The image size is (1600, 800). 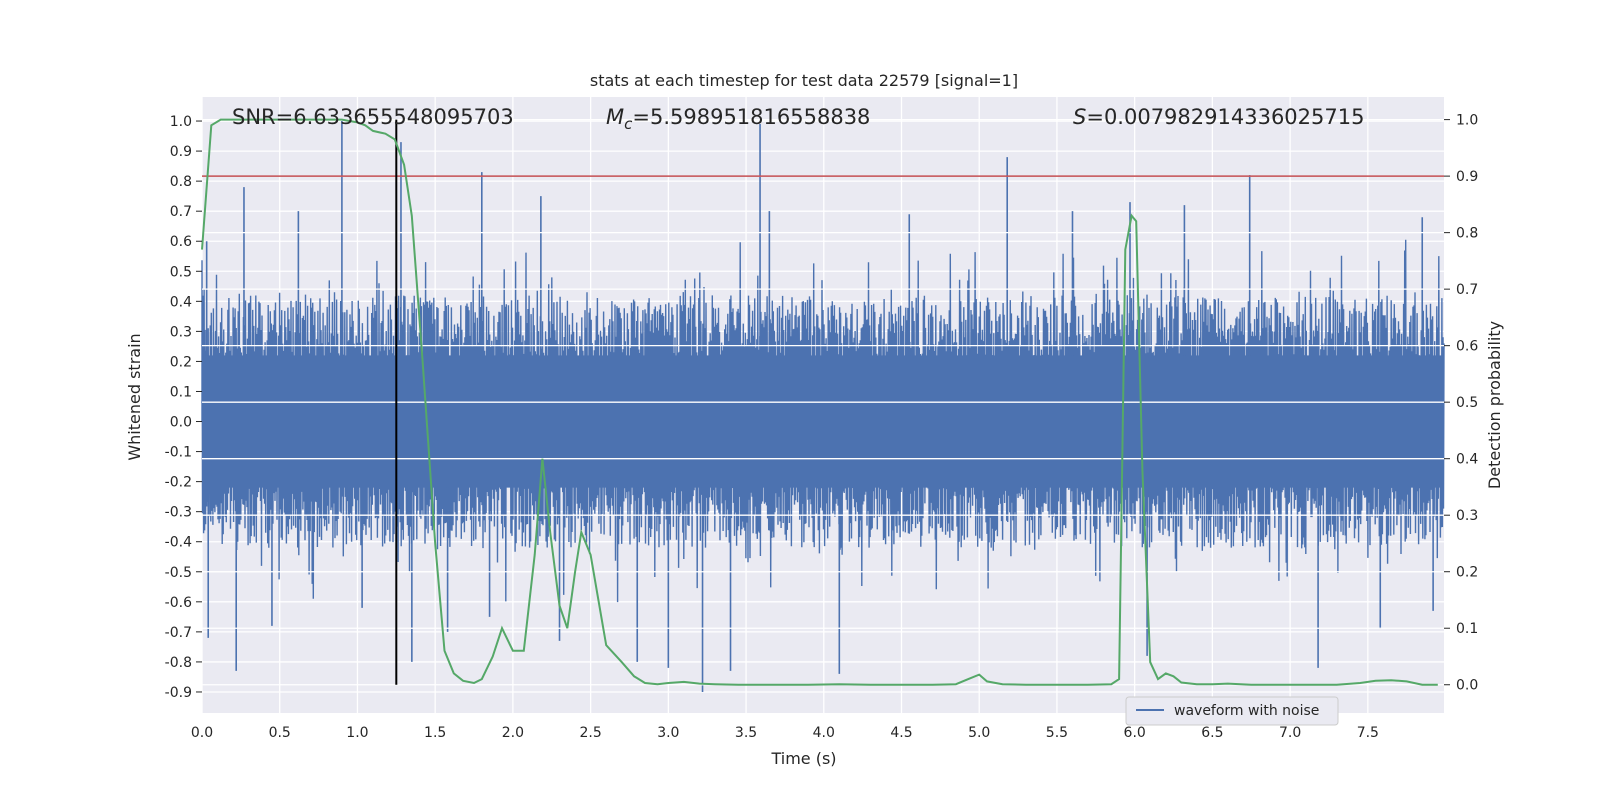 I want to click on x-tick-label: 7.0, so click(x=1290, y=733).